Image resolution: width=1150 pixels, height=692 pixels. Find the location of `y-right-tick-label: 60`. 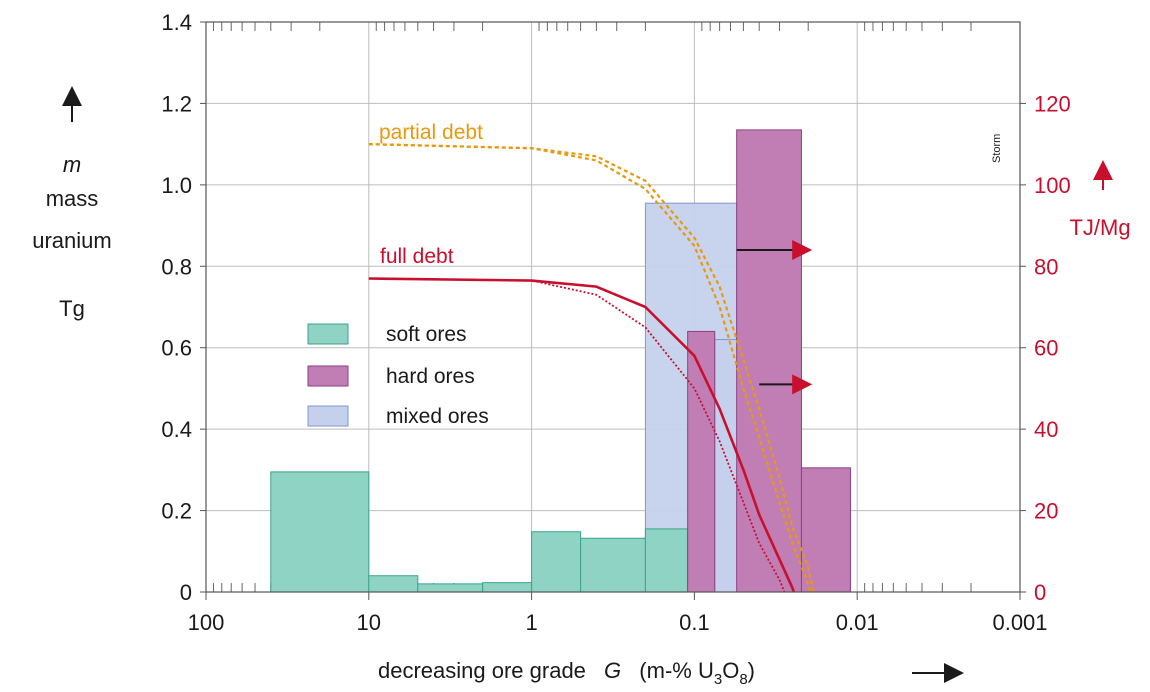

y-right-tick-label: 60 is located at coordinates (1046, 348).